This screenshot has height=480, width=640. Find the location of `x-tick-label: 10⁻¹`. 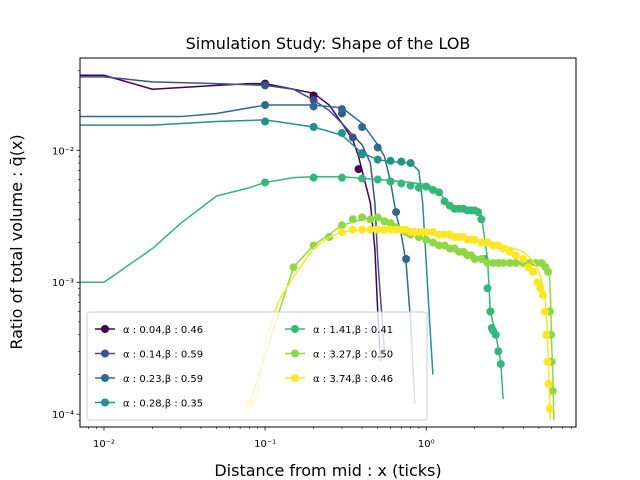

x-tick-label: 10⁻¹ is located at coordinates (265, 444).